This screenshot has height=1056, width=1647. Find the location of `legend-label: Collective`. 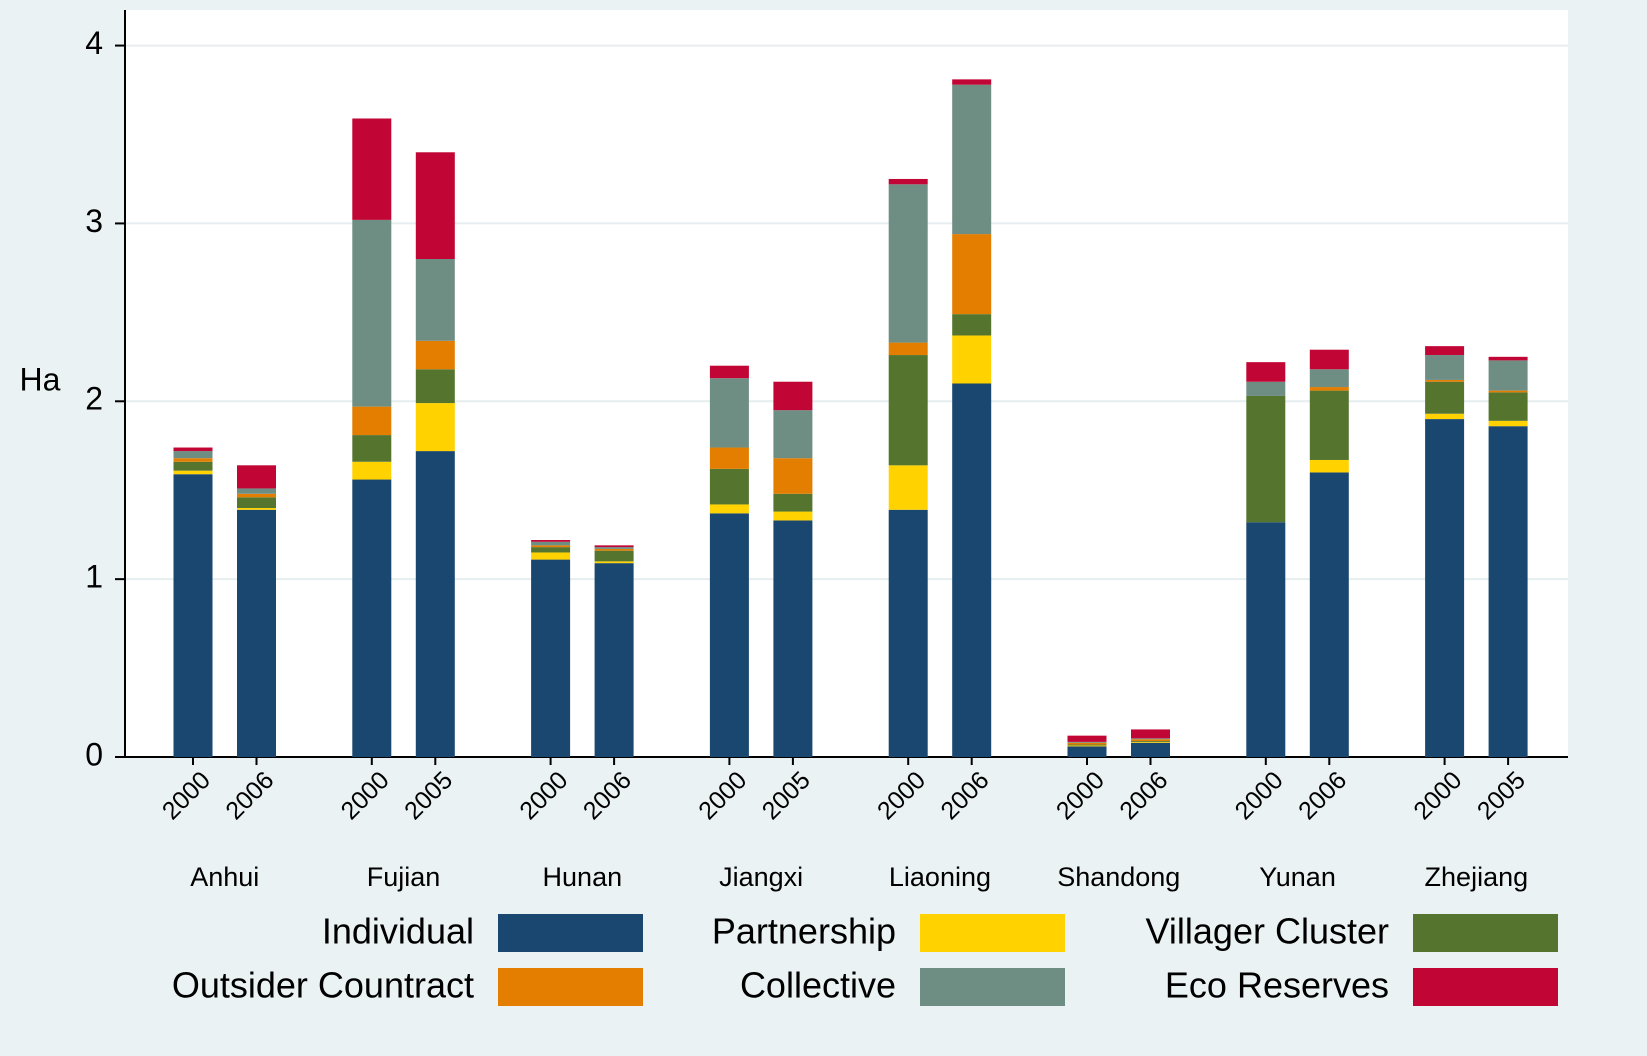

legend-label: Collective is located at coordinates (818, 985).